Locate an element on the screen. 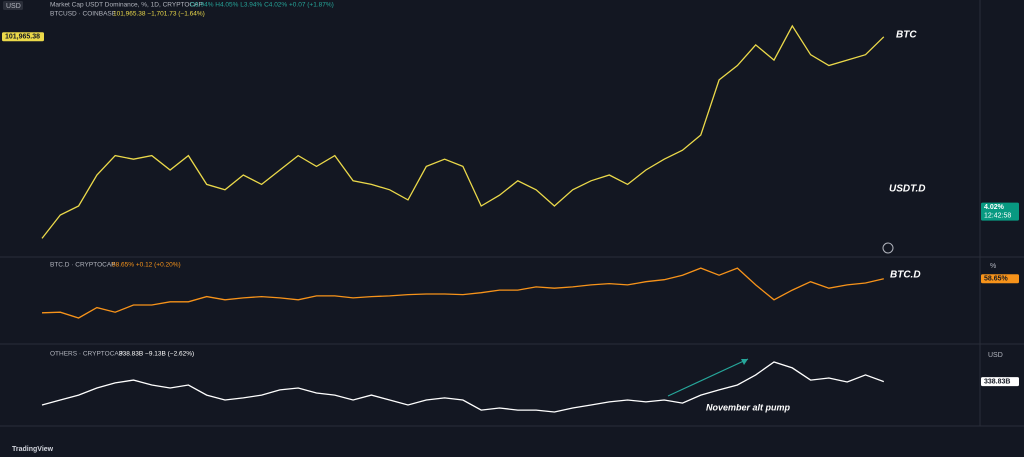 The width and height of the screenshot is (1024, 457). price-label: 338.83B is located at coordinates (997, 381).